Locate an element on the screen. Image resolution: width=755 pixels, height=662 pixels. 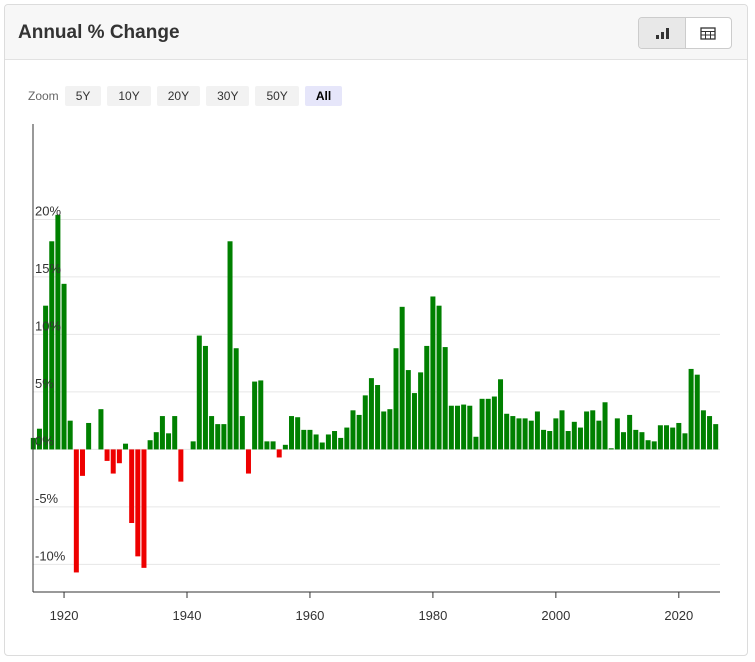
x-tick-label: 1960 is located at coordinates (309, 615).